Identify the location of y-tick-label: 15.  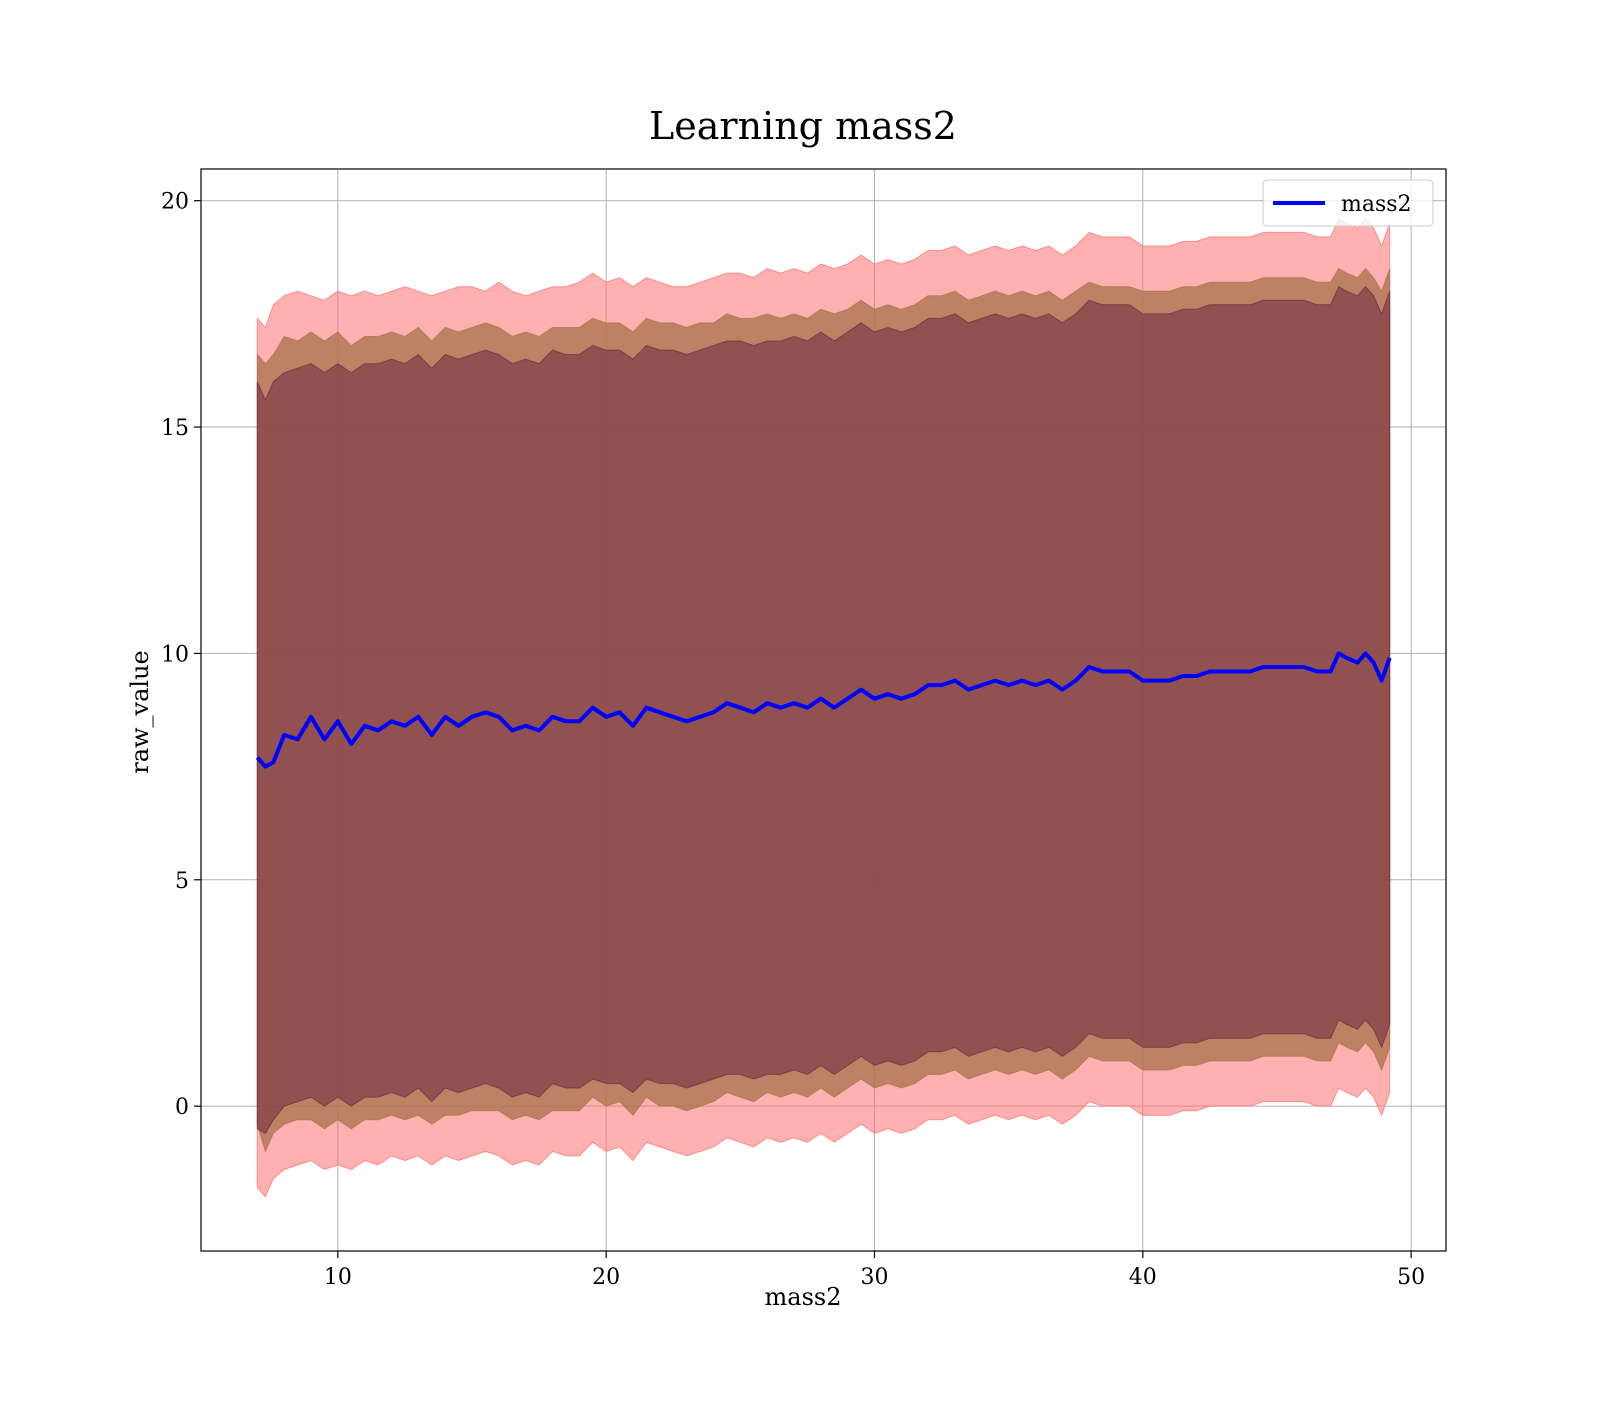
(175, 428).